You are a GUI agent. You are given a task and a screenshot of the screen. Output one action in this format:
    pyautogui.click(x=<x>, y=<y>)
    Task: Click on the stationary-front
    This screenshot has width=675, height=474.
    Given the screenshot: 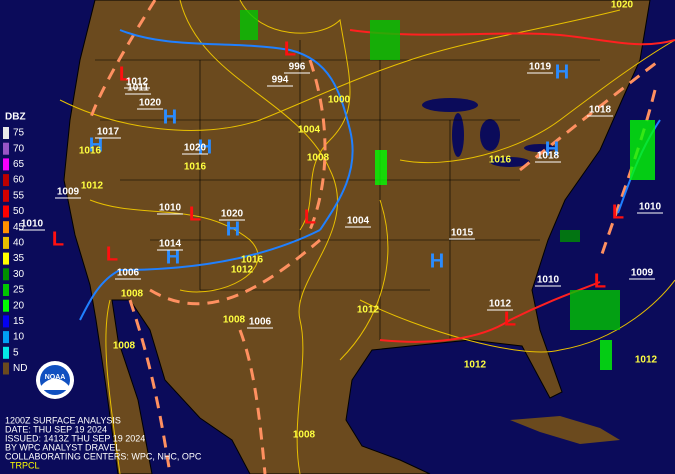 What is the action you would take?
    pyautogui.click(x=200, y=275)
    